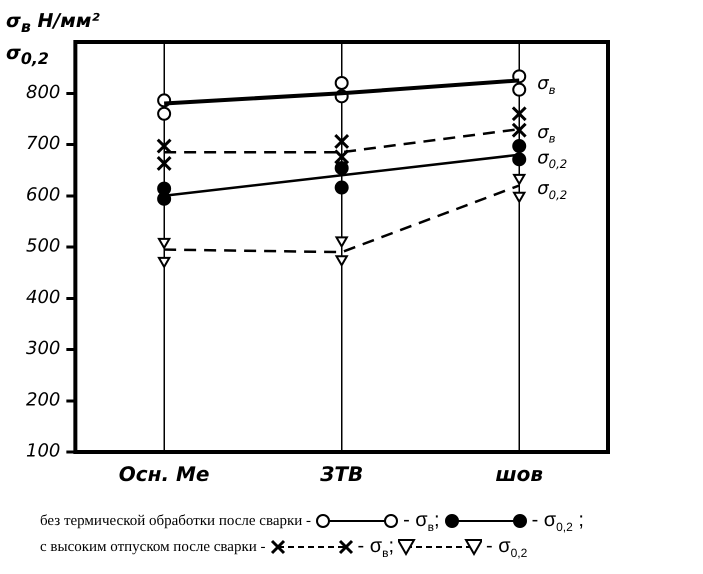 The height and width of the screenshot is (574, 703). What do you see at coordinates (43, 297) in the screenshot?
I see `y-tick-label: 400` at bounding box center [43, 297].